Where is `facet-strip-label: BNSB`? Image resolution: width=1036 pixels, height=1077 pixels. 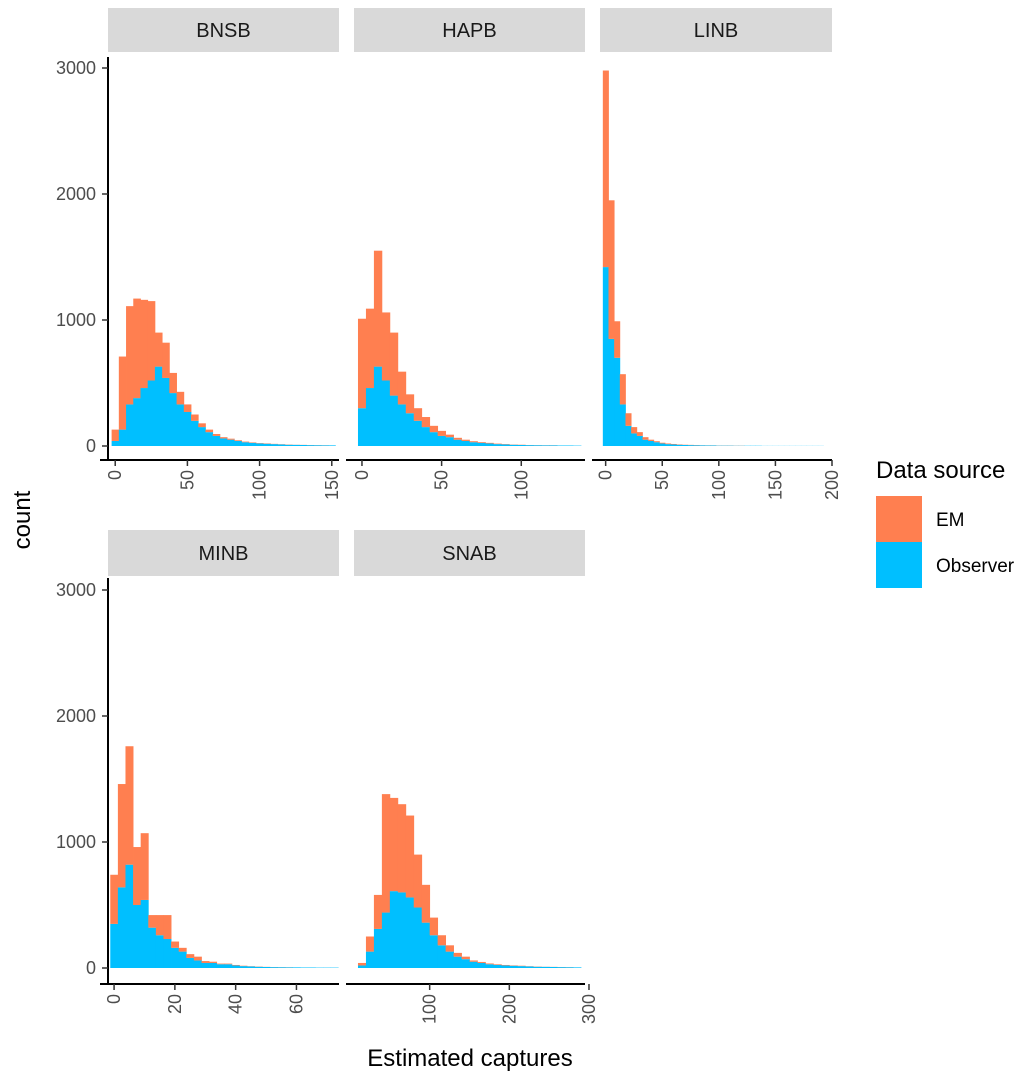 facet-strip-label: BNSB is located at coordinates (223, 31).